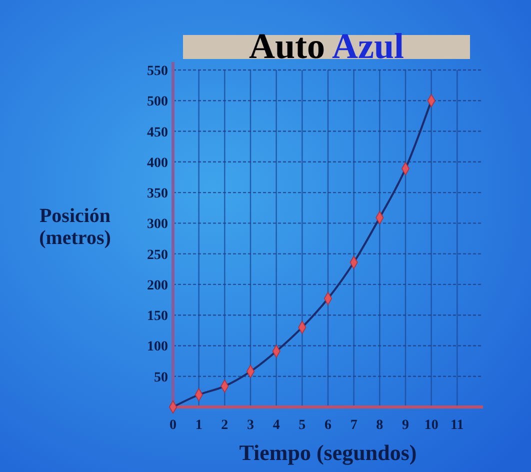  Describe the element at coordinates (157, 286) in the screenshot. I see `y-tick-label: 200` at that location.